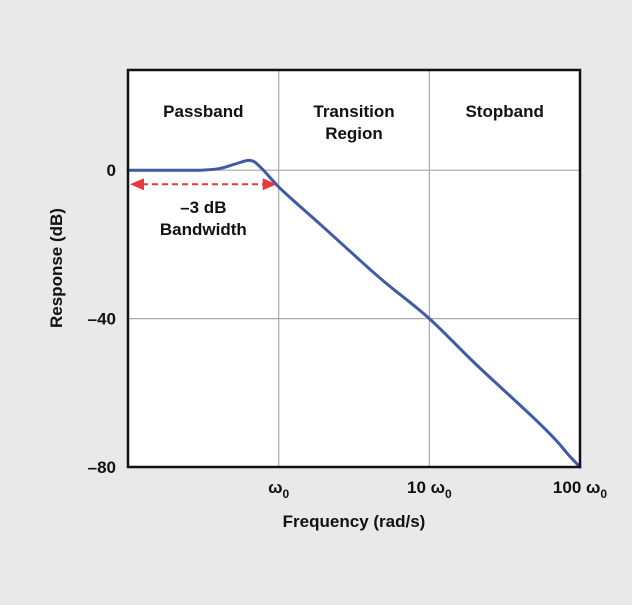 This screenshot has width=632, height=605. What do you see at coordinates (102, 319) in the screenshot?
I see `y-tick-label-1: –40` at bounding box center [102, 319].